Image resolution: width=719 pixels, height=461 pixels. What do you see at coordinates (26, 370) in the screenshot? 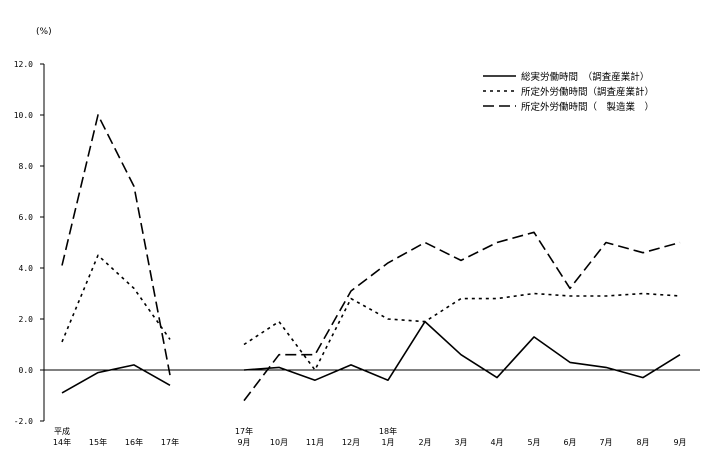
I see `y-tick-label: 0.0` at bounding box center [26, 370].